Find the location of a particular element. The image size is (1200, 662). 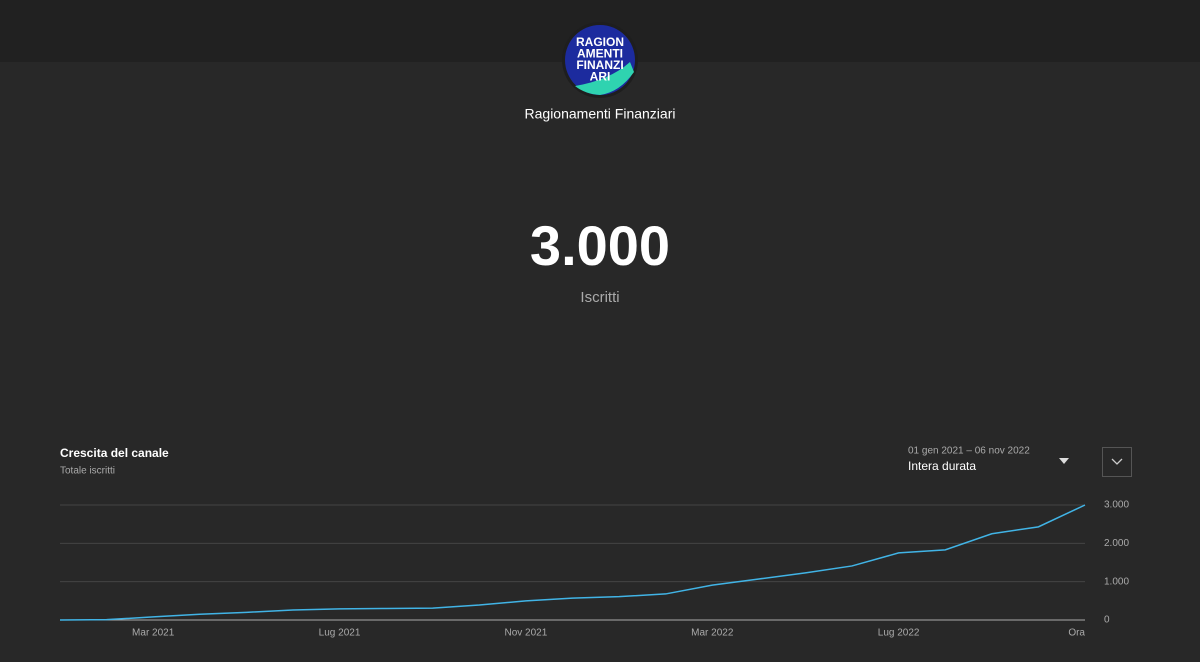

dropdown-arrow is located at coordinates (1064, 461).